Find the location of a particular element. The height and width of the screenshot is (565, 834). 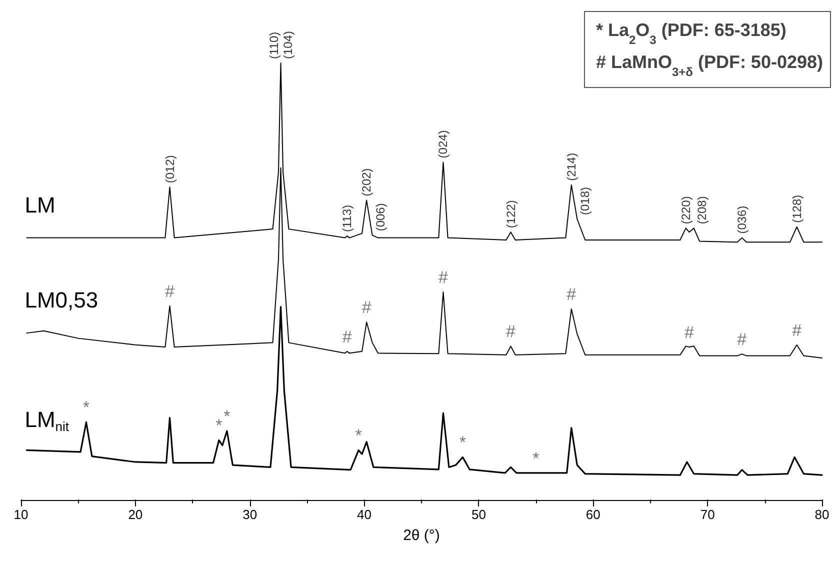

annotation: (214) is located at coordinates (571, 166).